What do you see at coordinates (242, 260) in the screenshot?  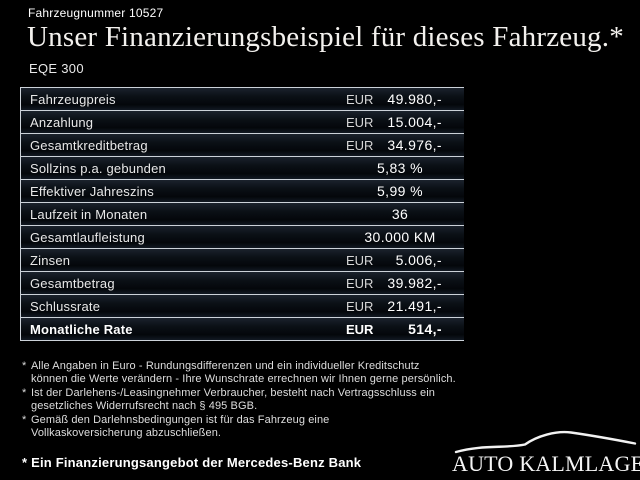 I see `table-row: Zinsen EUR 5.006,-` at bounding box center [242, 260].